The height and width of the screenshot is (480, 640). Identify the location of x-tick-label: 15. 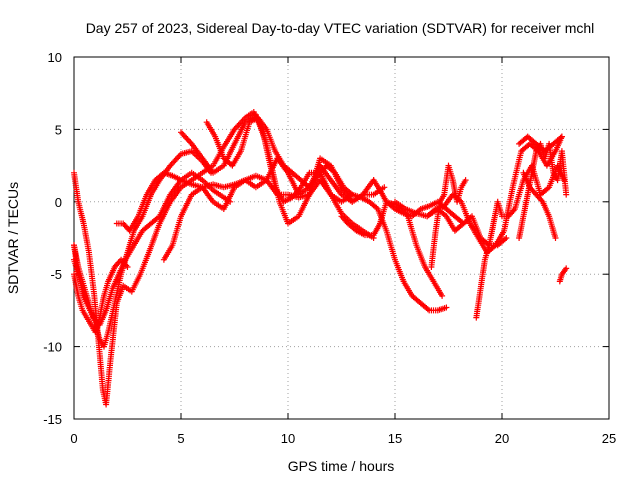
(395, 438).